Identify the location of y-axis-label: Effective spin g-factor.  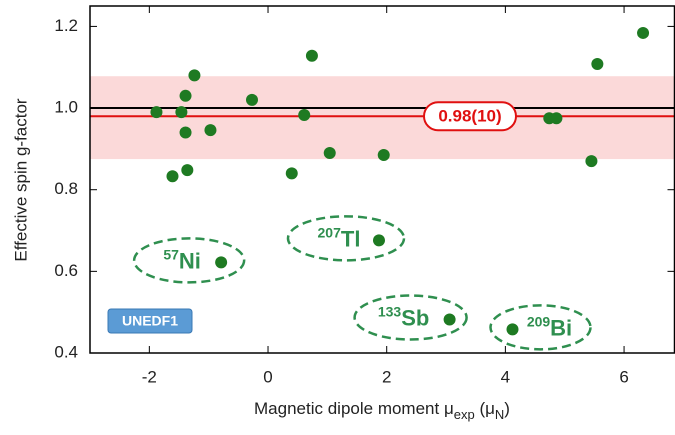
(20, 179).